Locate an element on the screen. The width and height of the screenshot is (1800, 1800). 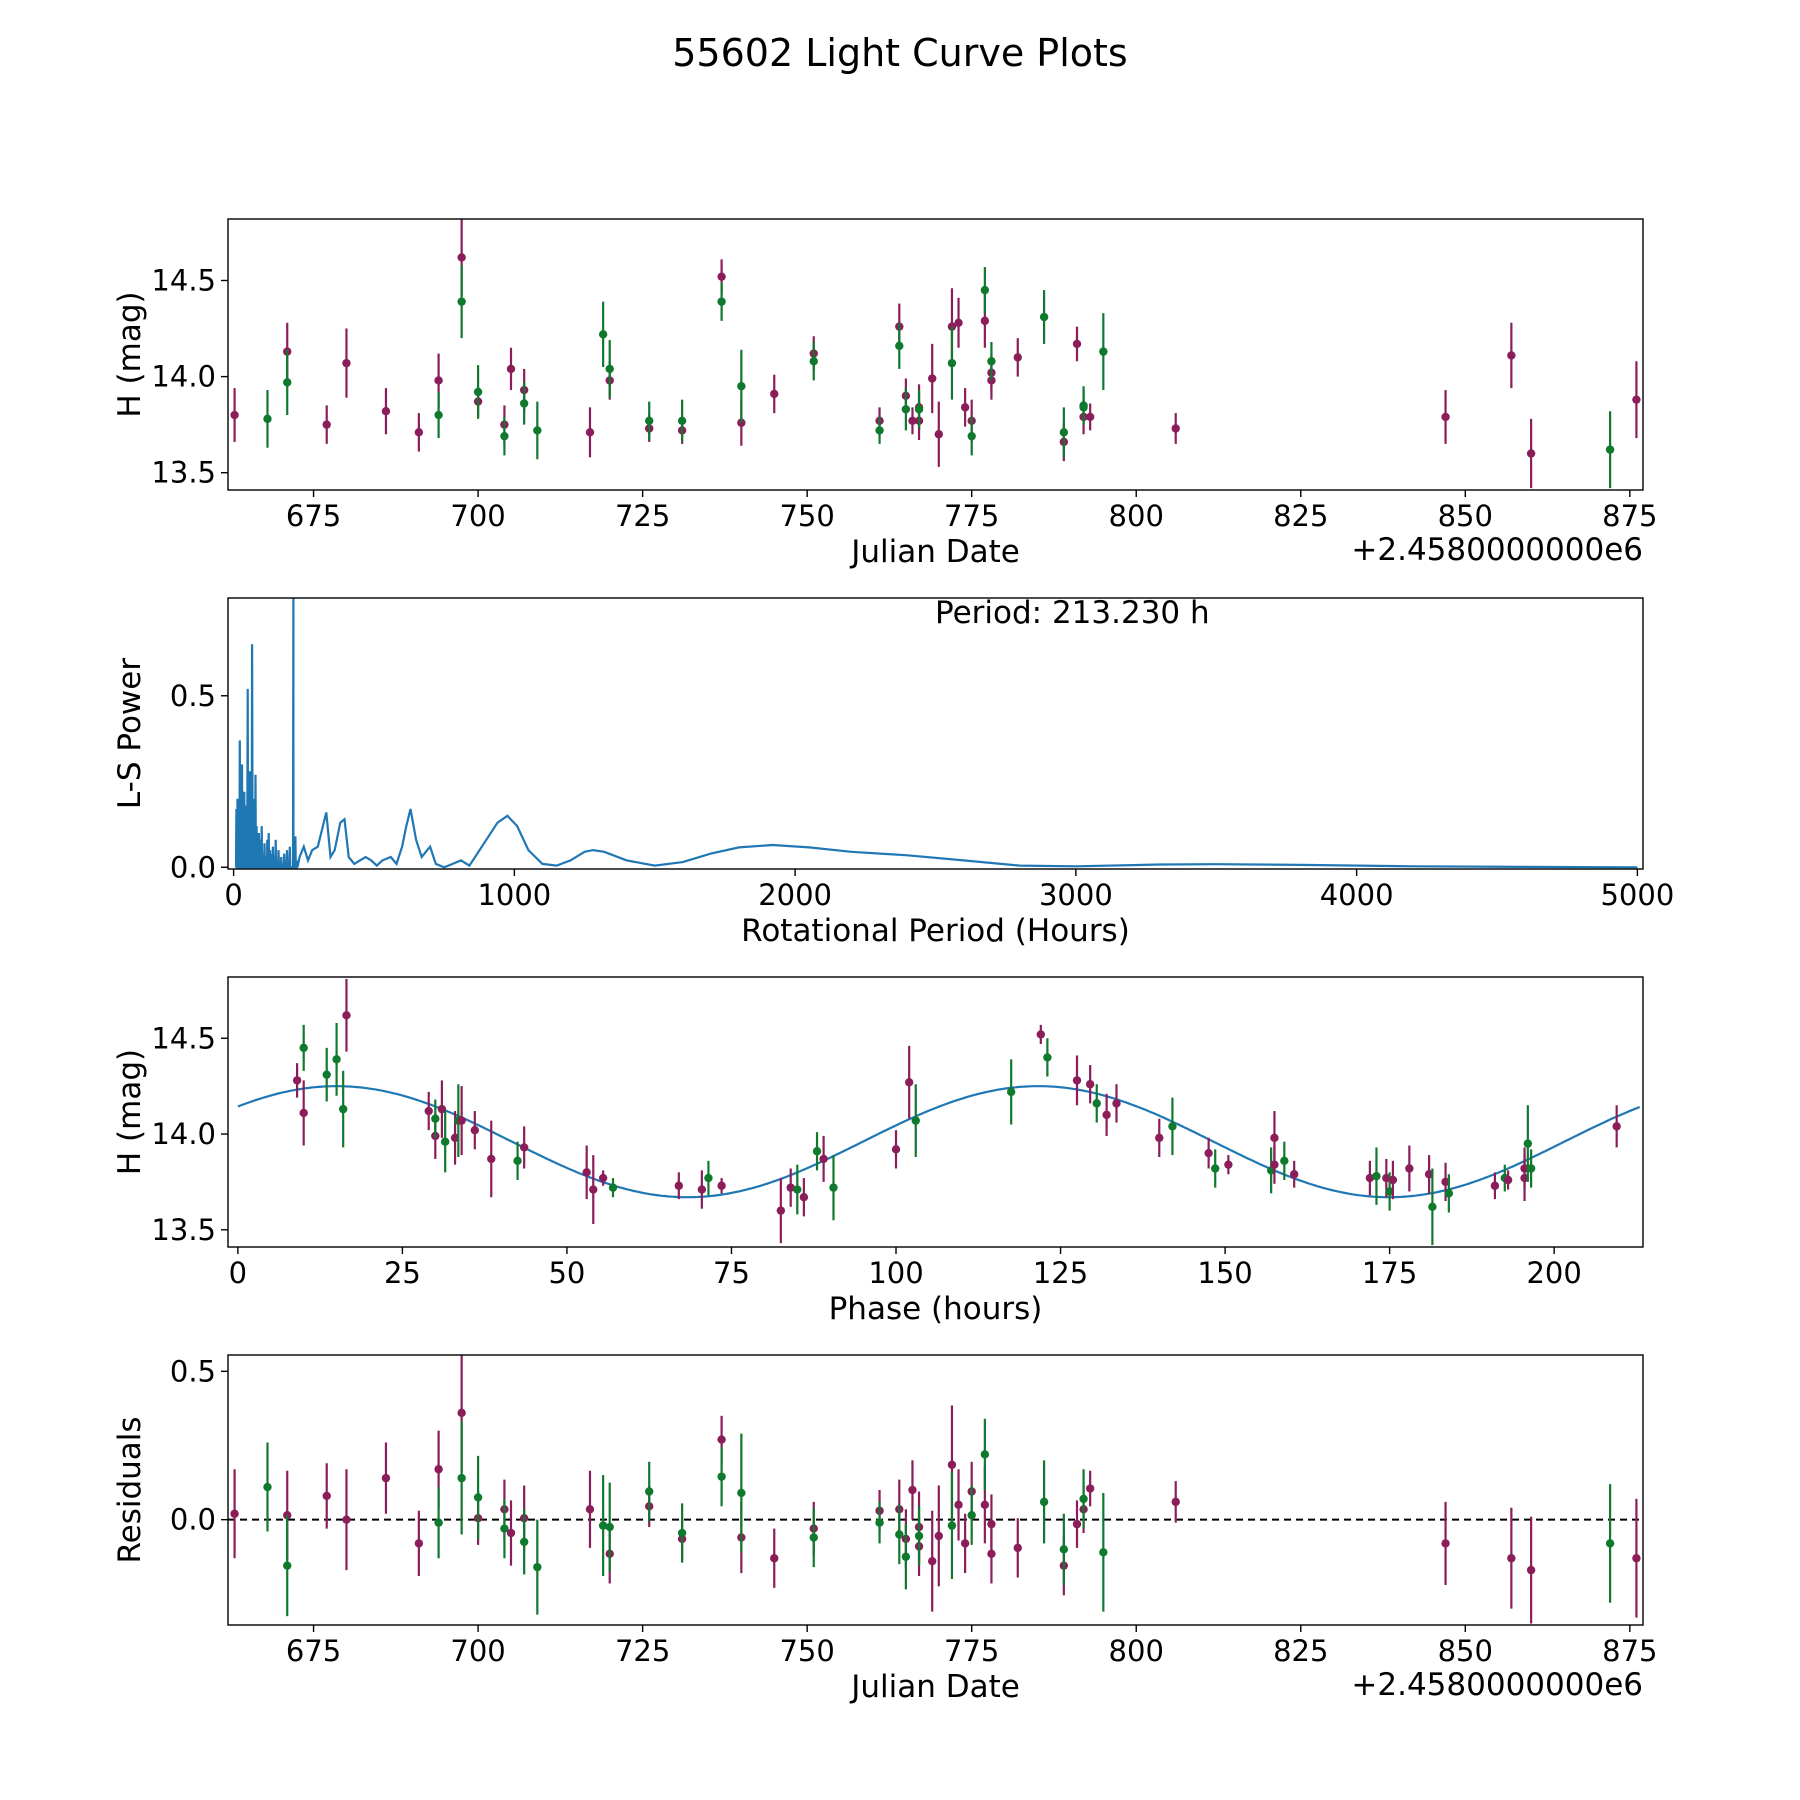
phased-x-tick-label: 175 is located at coordinates (1389, 1273).